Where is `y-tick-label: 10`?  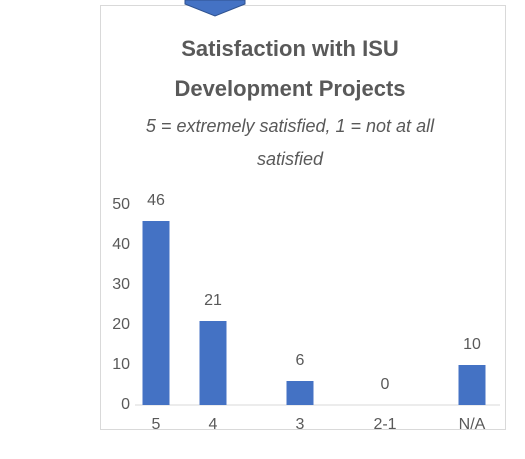
y-tick-label: 10 is located at coordinates (121, 364).